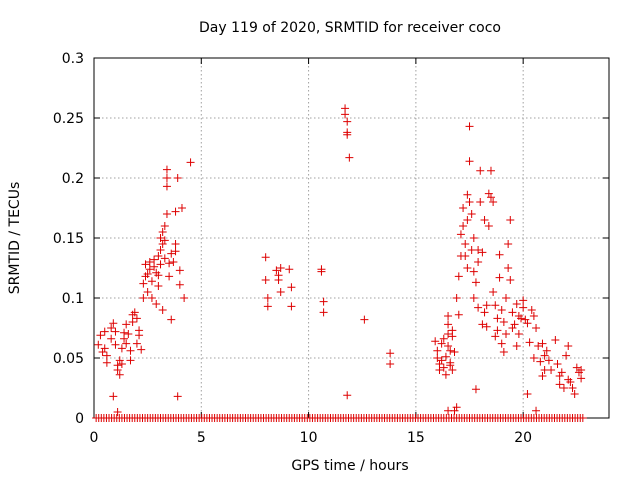 The width and height of the screenshot is (640, 480). I want to click on y-tick-label: 0.05, so click(68, 359).